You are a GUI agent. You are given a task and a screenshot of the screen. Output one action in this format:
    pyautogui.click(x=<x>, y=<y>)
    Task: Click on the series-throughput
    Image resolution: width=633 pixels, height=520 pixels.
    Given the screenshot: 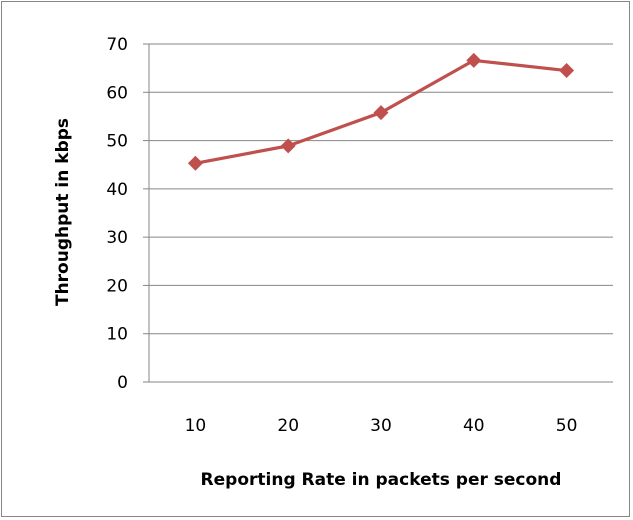 What is the action you would take?
    pyautogui.click(x=381, y=111)
    